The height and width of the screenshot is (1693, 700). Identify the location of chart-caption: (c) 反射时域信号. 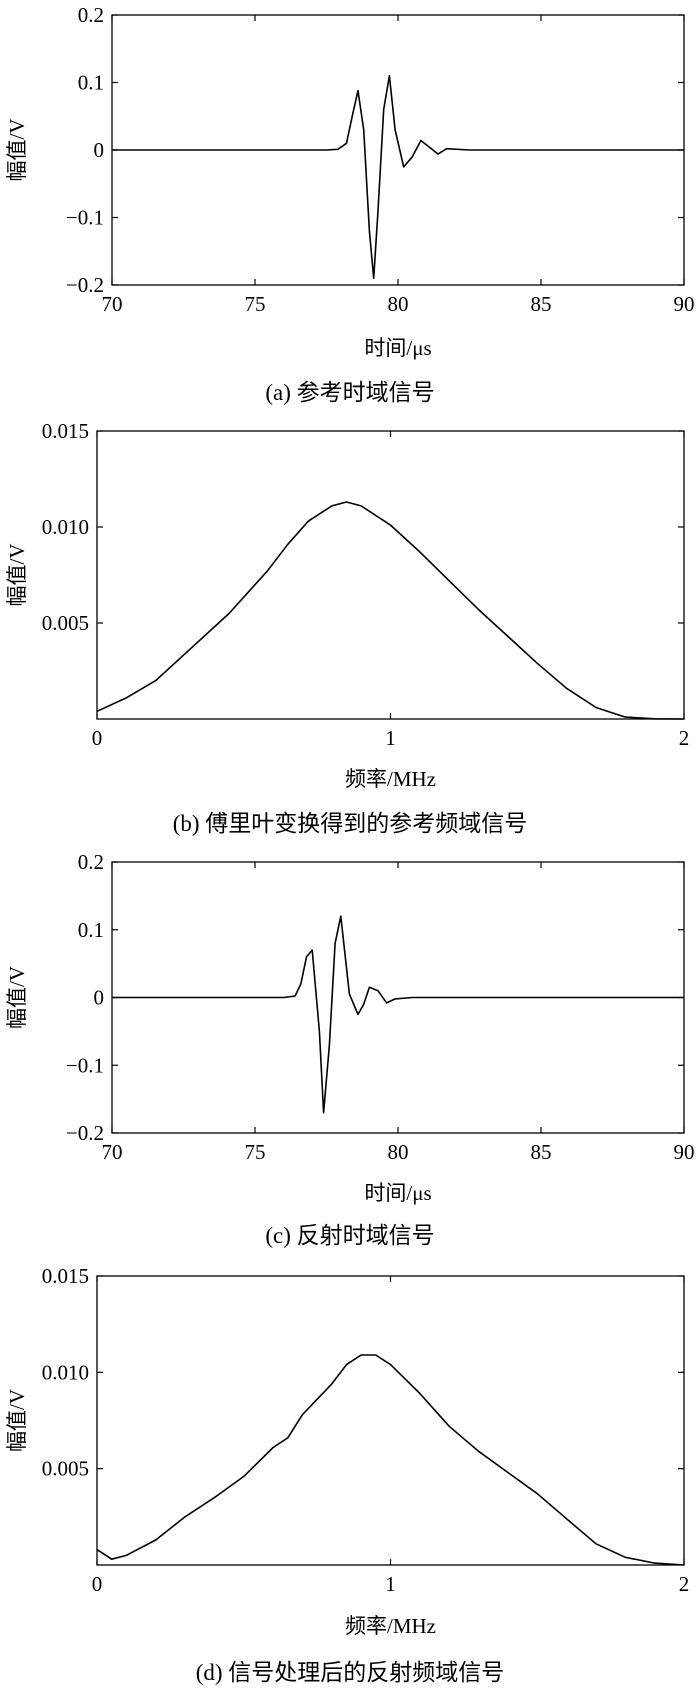
(349, 1235).